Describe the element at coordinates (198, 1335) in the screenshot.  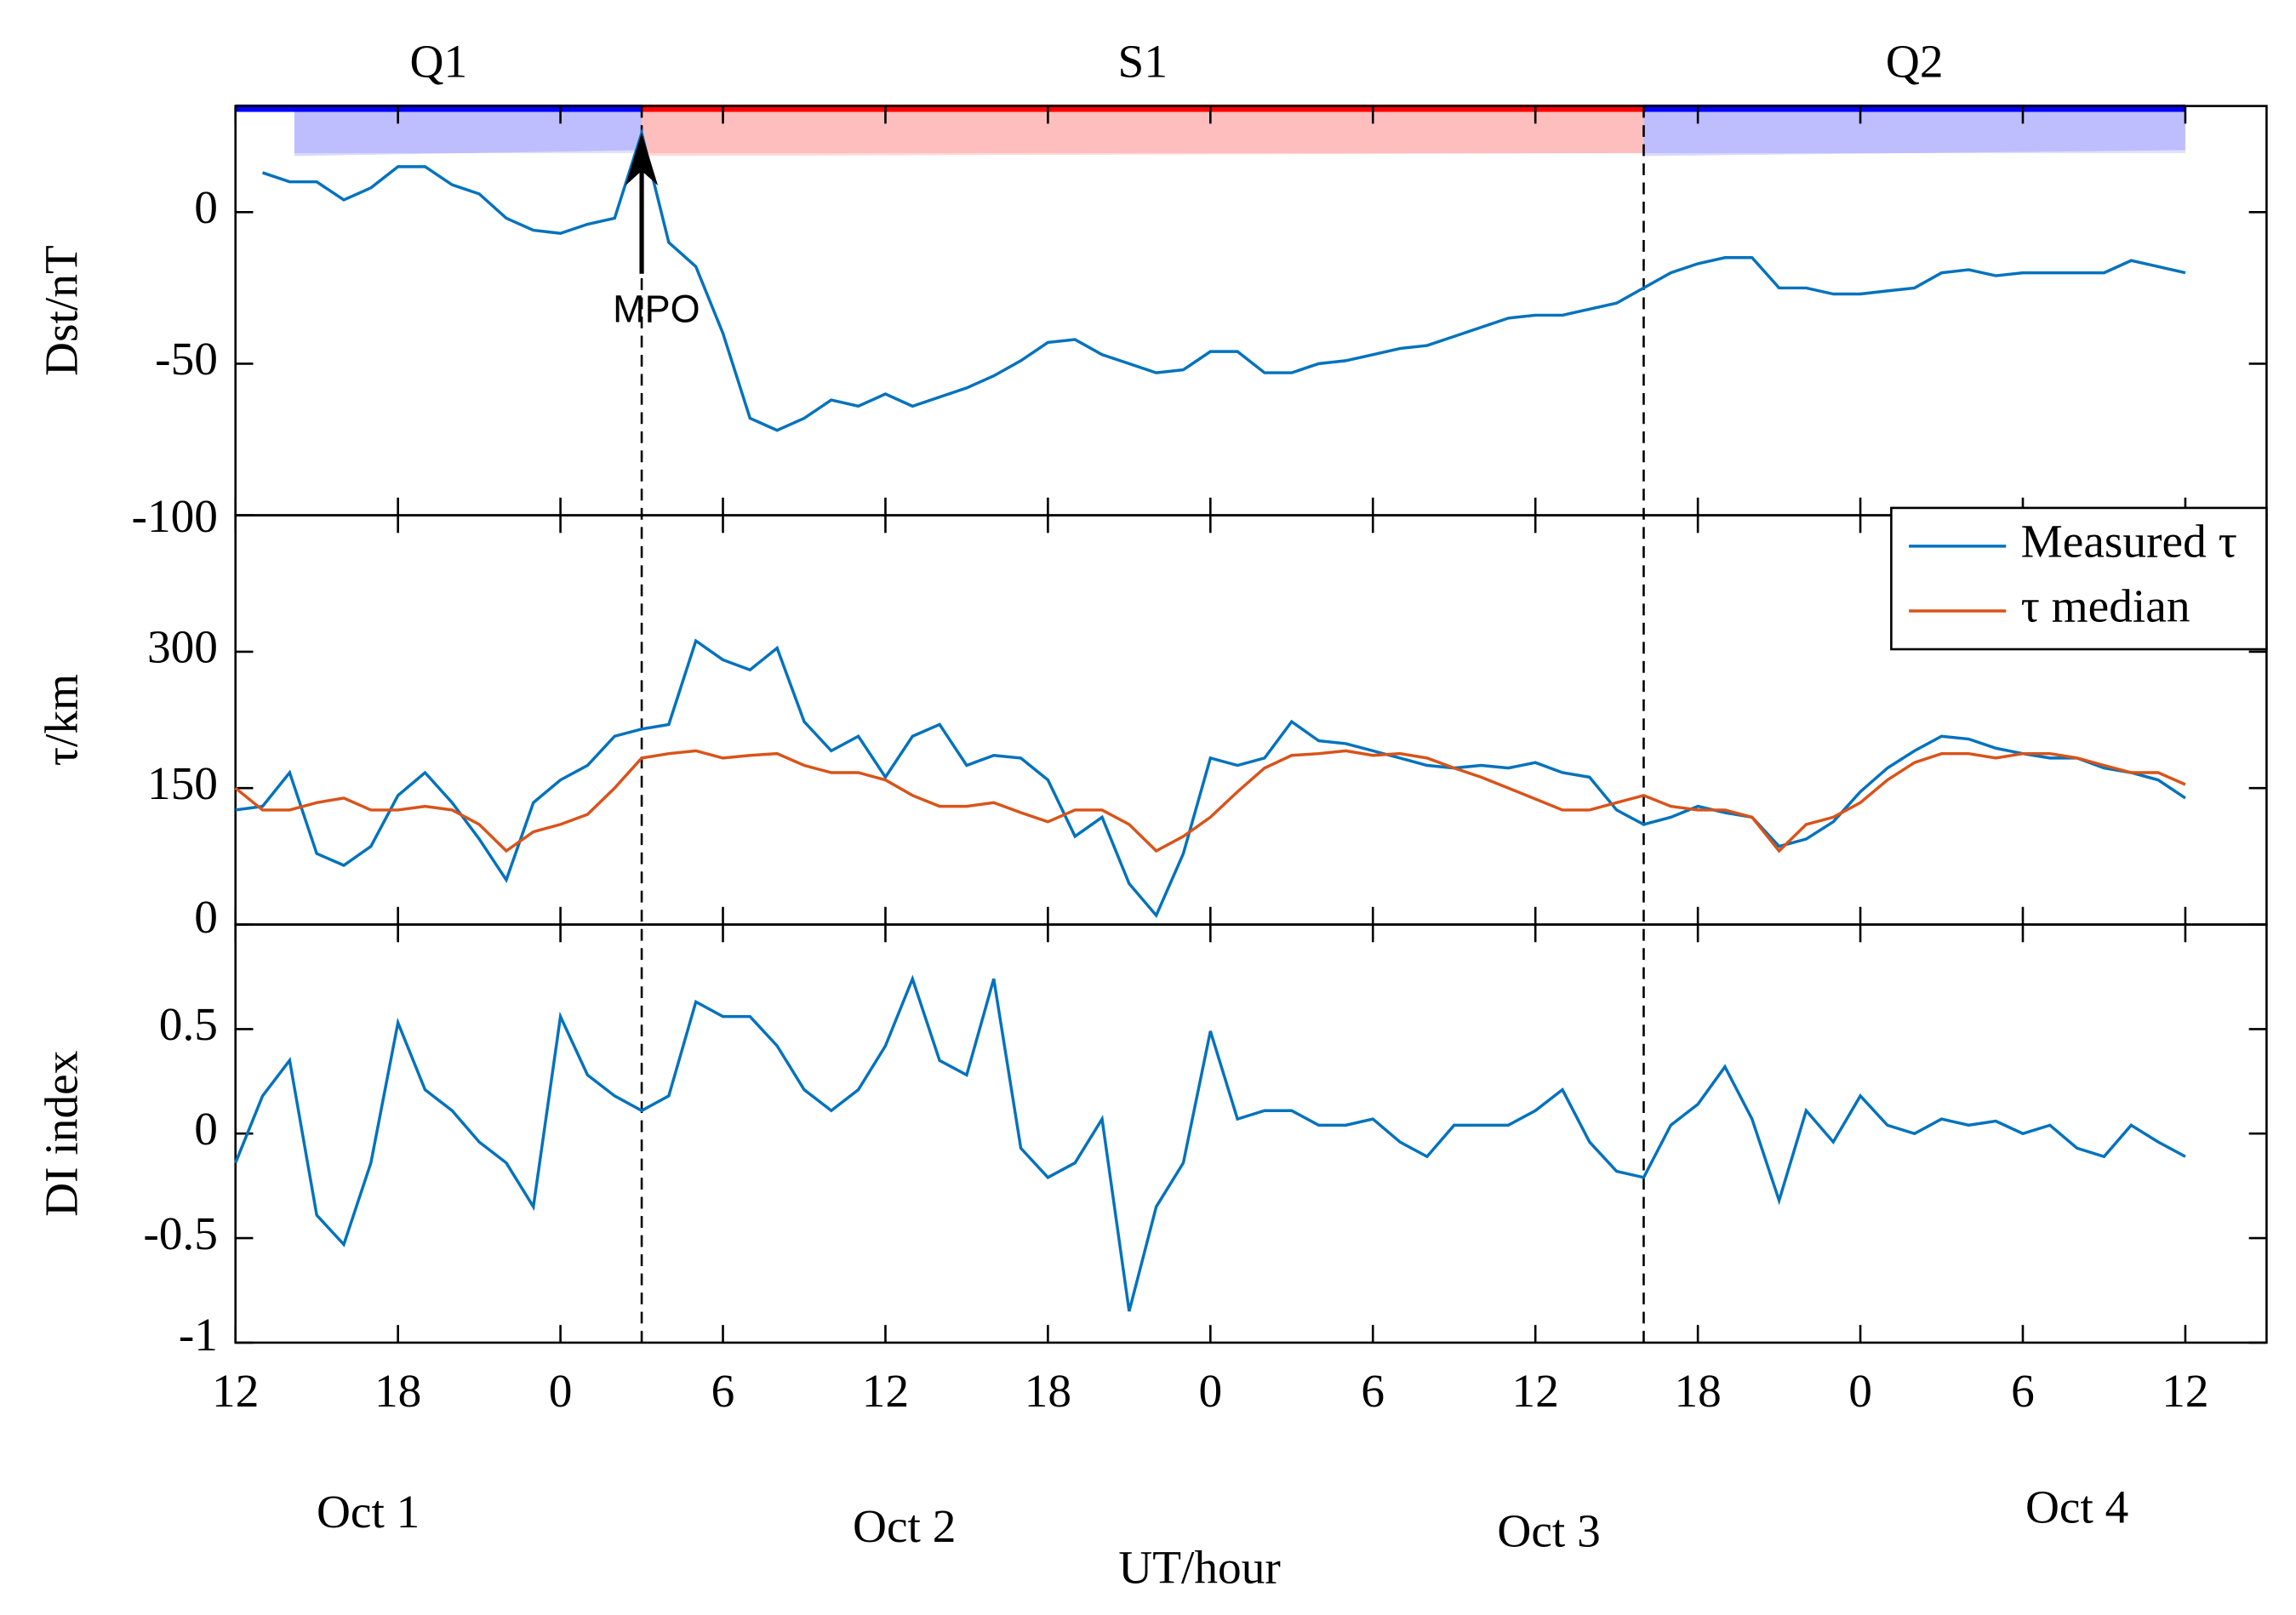
I see `y-tick-label: -1` at that location.